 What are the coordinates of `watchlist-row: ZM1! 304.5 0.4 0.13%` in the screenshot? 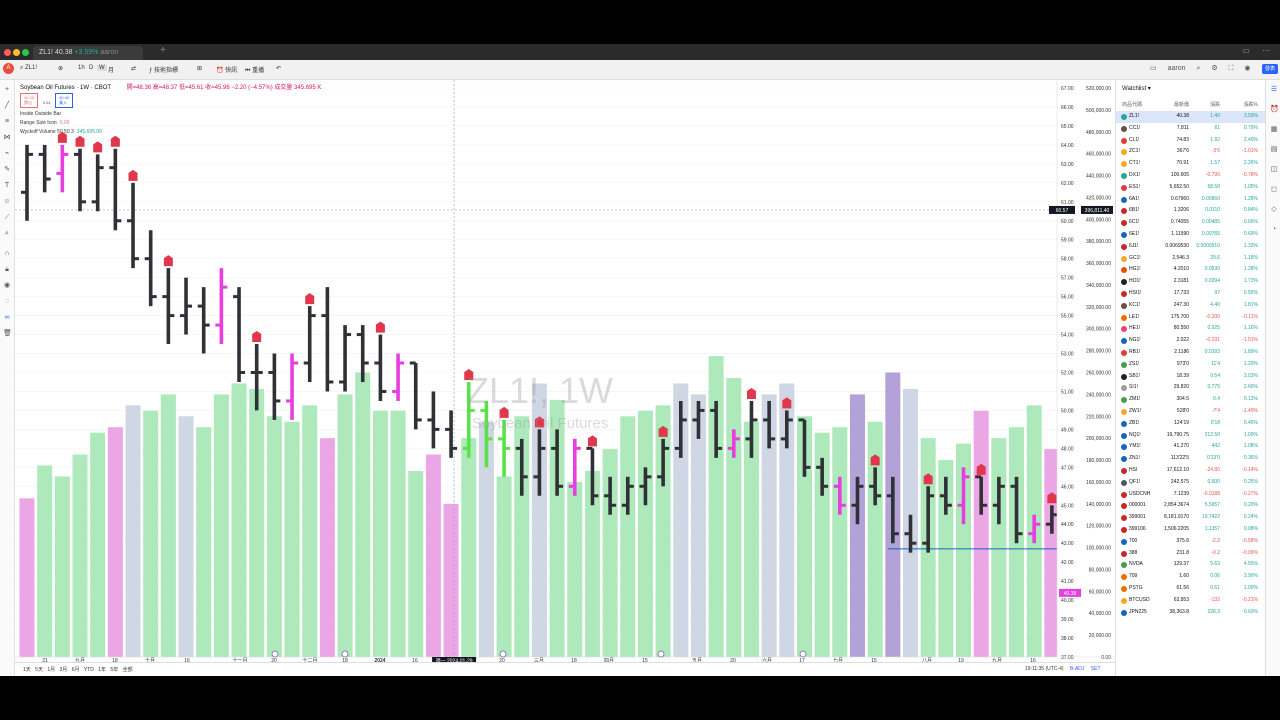 It's located at (1191, 400).